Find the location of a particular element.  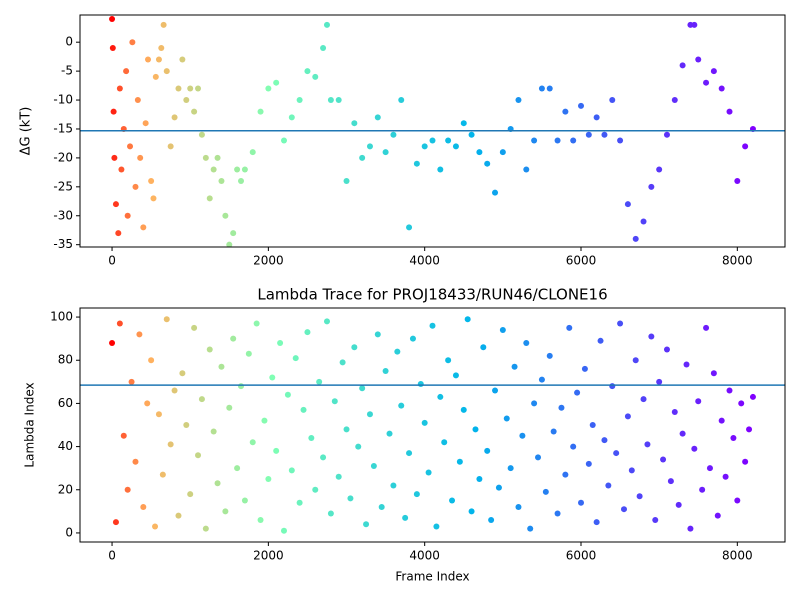

y-tick-label: -35 is located at coordinates (63, 244).